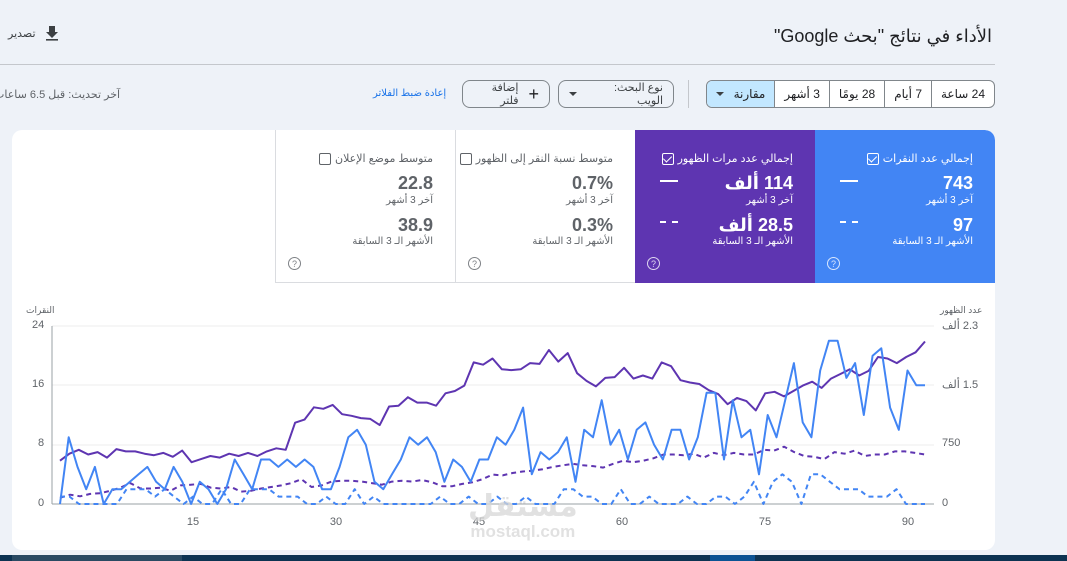  Describe the element at coordinates (960, 385) in the screenshot. I see `right-axis-tick: 1.5 ألف` at that location.